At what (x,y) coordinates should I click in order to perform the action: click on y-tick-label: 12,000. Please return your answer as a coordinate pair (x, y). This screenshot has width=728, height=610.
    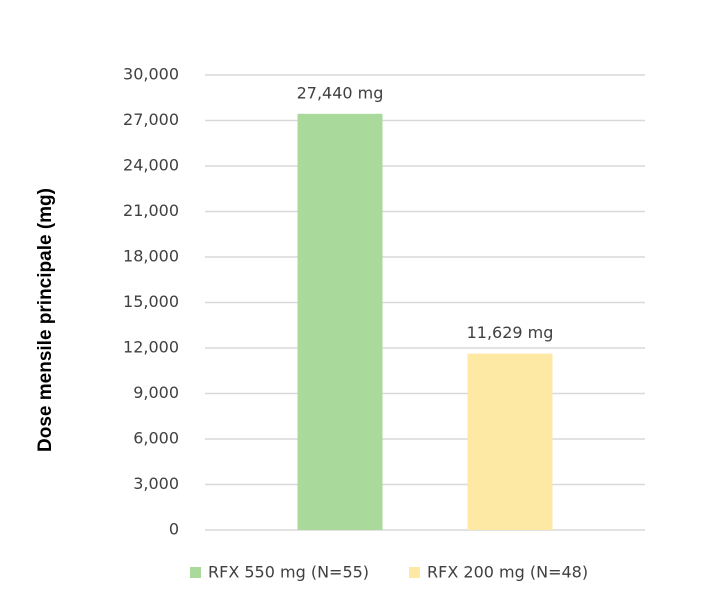
    Looking at the image, I should click on (151, 347).